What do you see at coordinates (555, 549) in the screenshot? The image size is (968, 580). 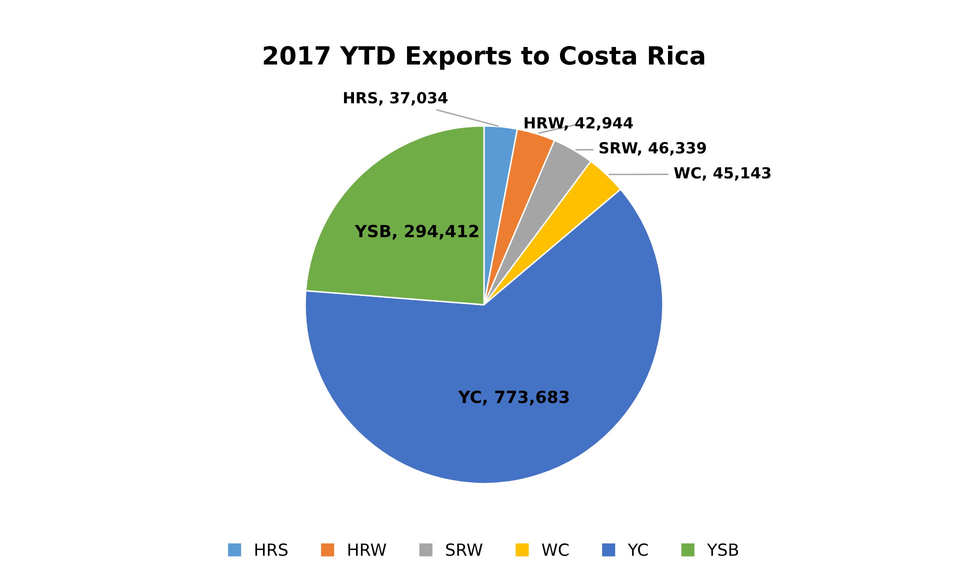 I see `legend-label: WC` at bounding box center [555, 549].